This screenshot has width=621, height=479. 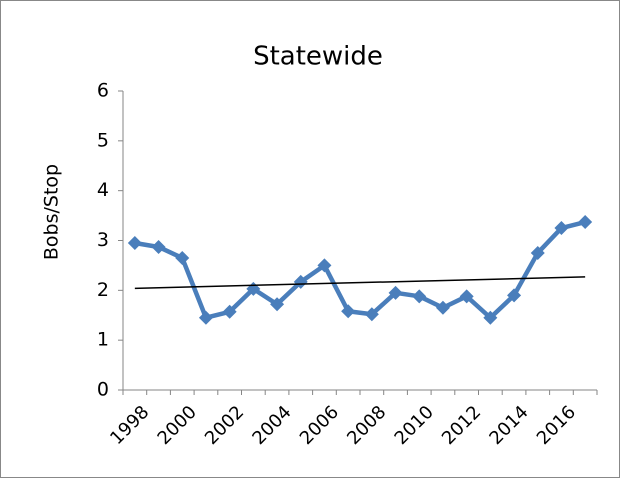 I want to click on trendline, so click(x=360, y=283).